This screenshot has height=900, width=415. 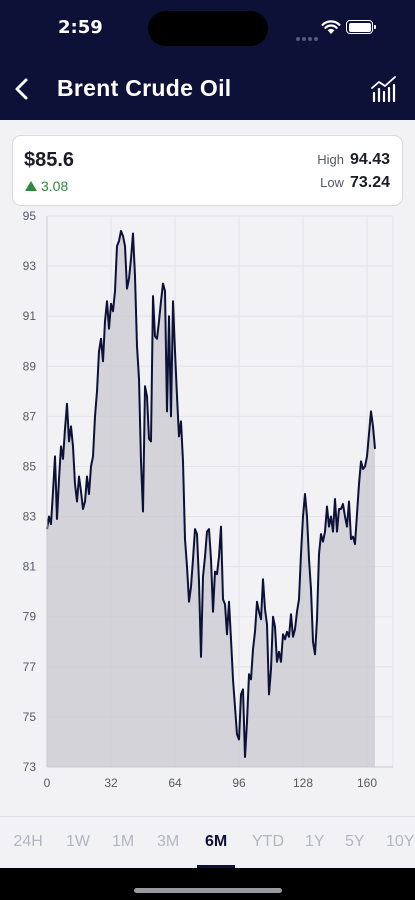 What do you see at coordinates (175, 783) in the screenshot?
I see `x-tick-label: 64` at bounding box center [175, 783].